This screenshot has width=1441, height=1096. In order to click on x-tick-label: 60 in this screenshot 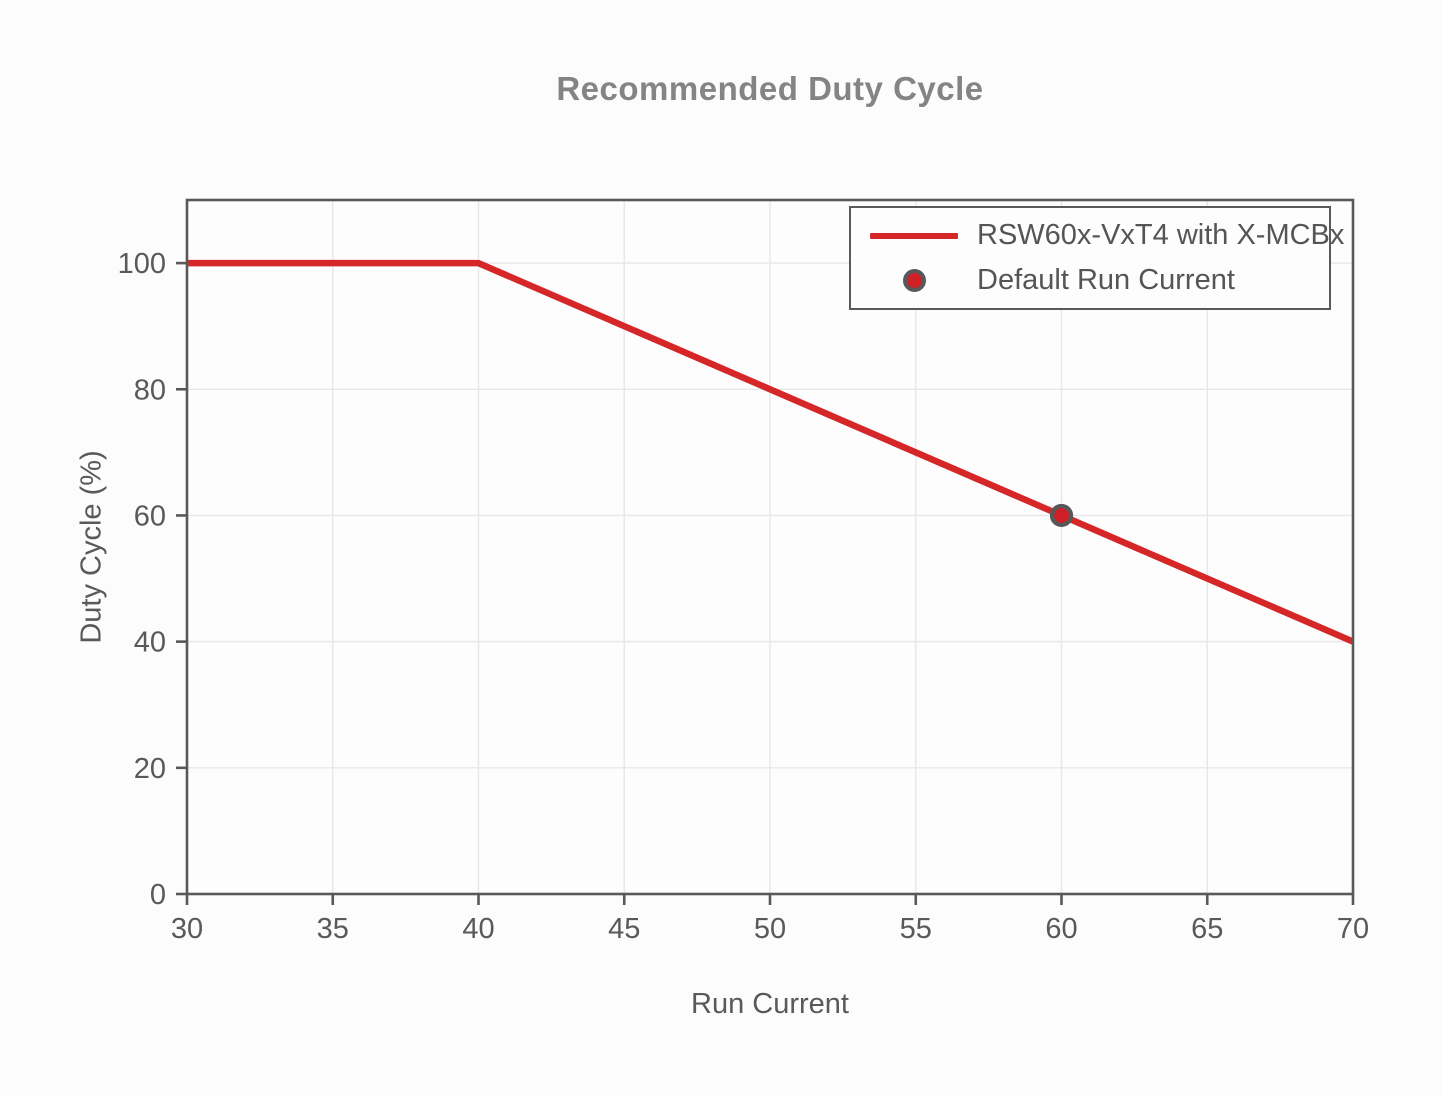, I will do `click(1061, 929)`.